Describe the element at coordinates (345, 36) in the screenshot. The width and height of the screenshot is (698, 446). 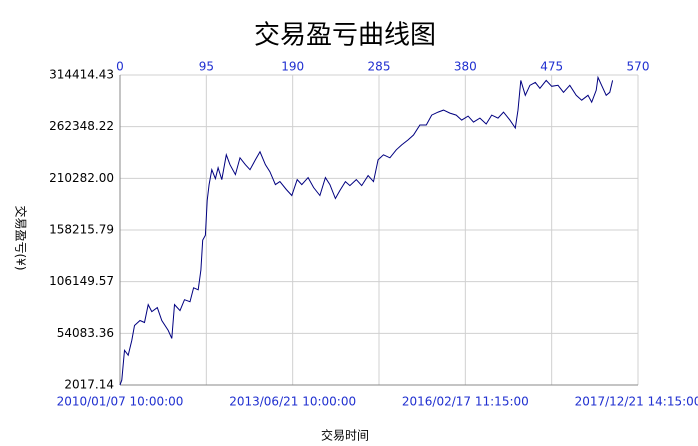
I see `chart-title: 交易盈亏曲线图` at that location.